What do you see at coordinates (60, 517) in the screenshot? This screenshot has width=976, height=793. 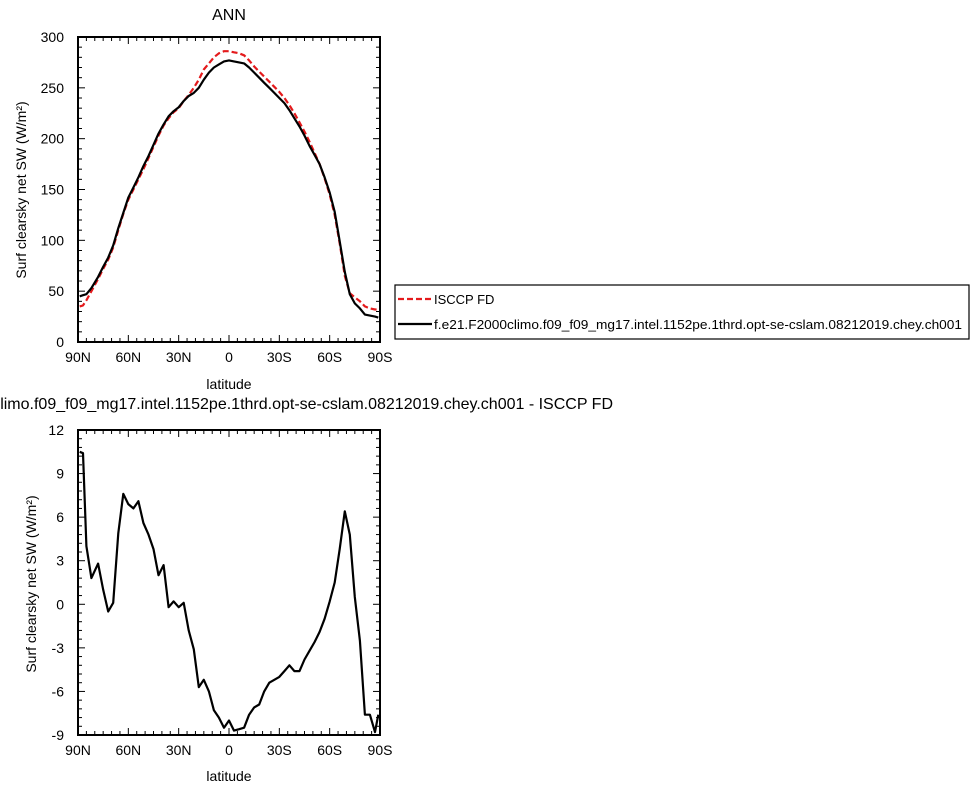 I see `bottom-y-tick-label: 6` at bounding box center [60, 517].